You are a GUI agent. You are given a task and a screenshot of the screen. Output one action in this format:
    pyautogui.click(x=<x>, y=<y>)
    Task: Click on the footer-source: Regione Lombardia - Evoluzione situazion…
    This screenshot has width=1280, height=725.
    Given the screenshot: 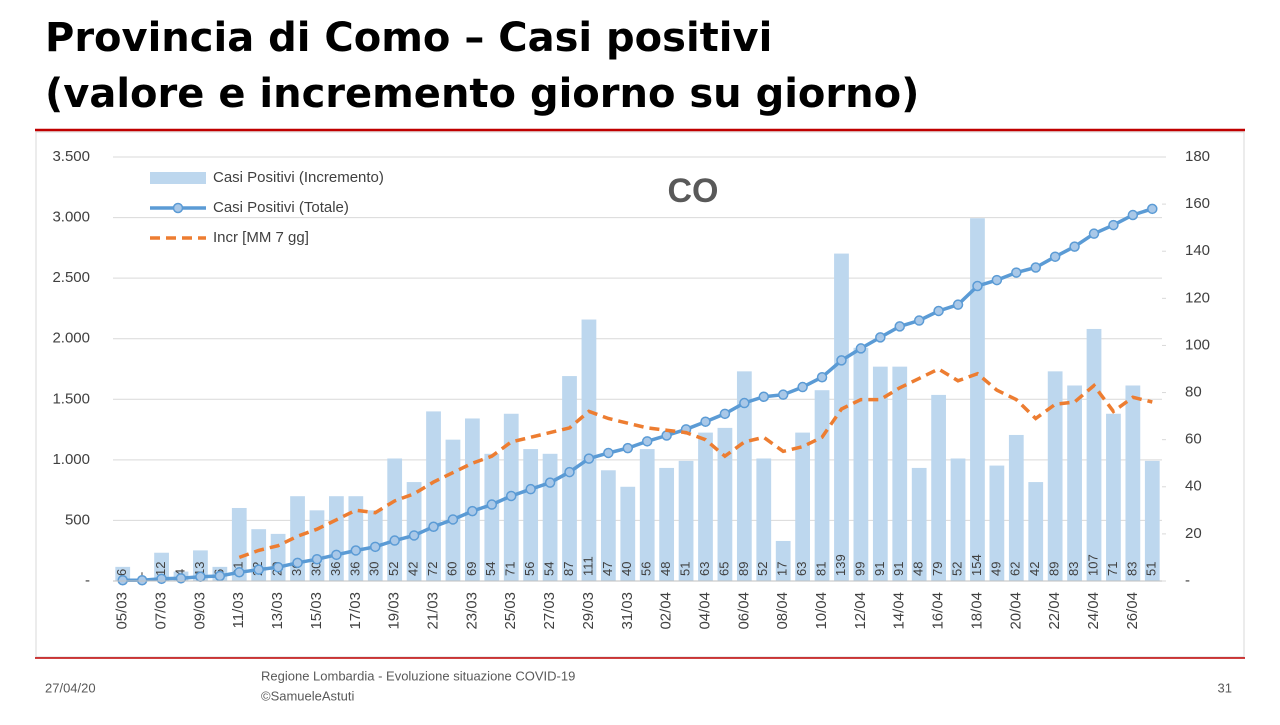 What is the action you would take?
    pyautogui.click(x=418, y=675)
    